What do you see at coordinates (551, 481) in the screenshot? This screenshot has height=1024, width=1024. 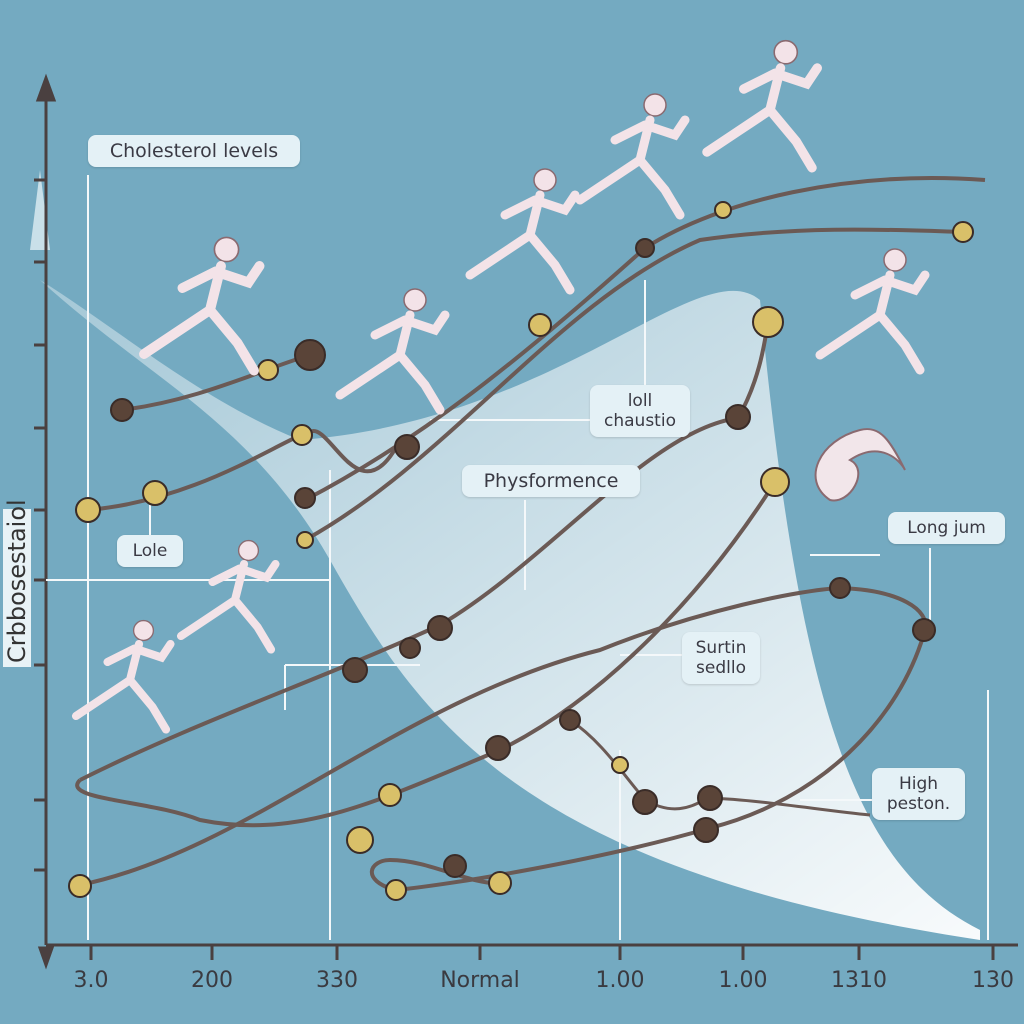 I see `annotation-physformence: Physformence` at bounding box center [551, 481].